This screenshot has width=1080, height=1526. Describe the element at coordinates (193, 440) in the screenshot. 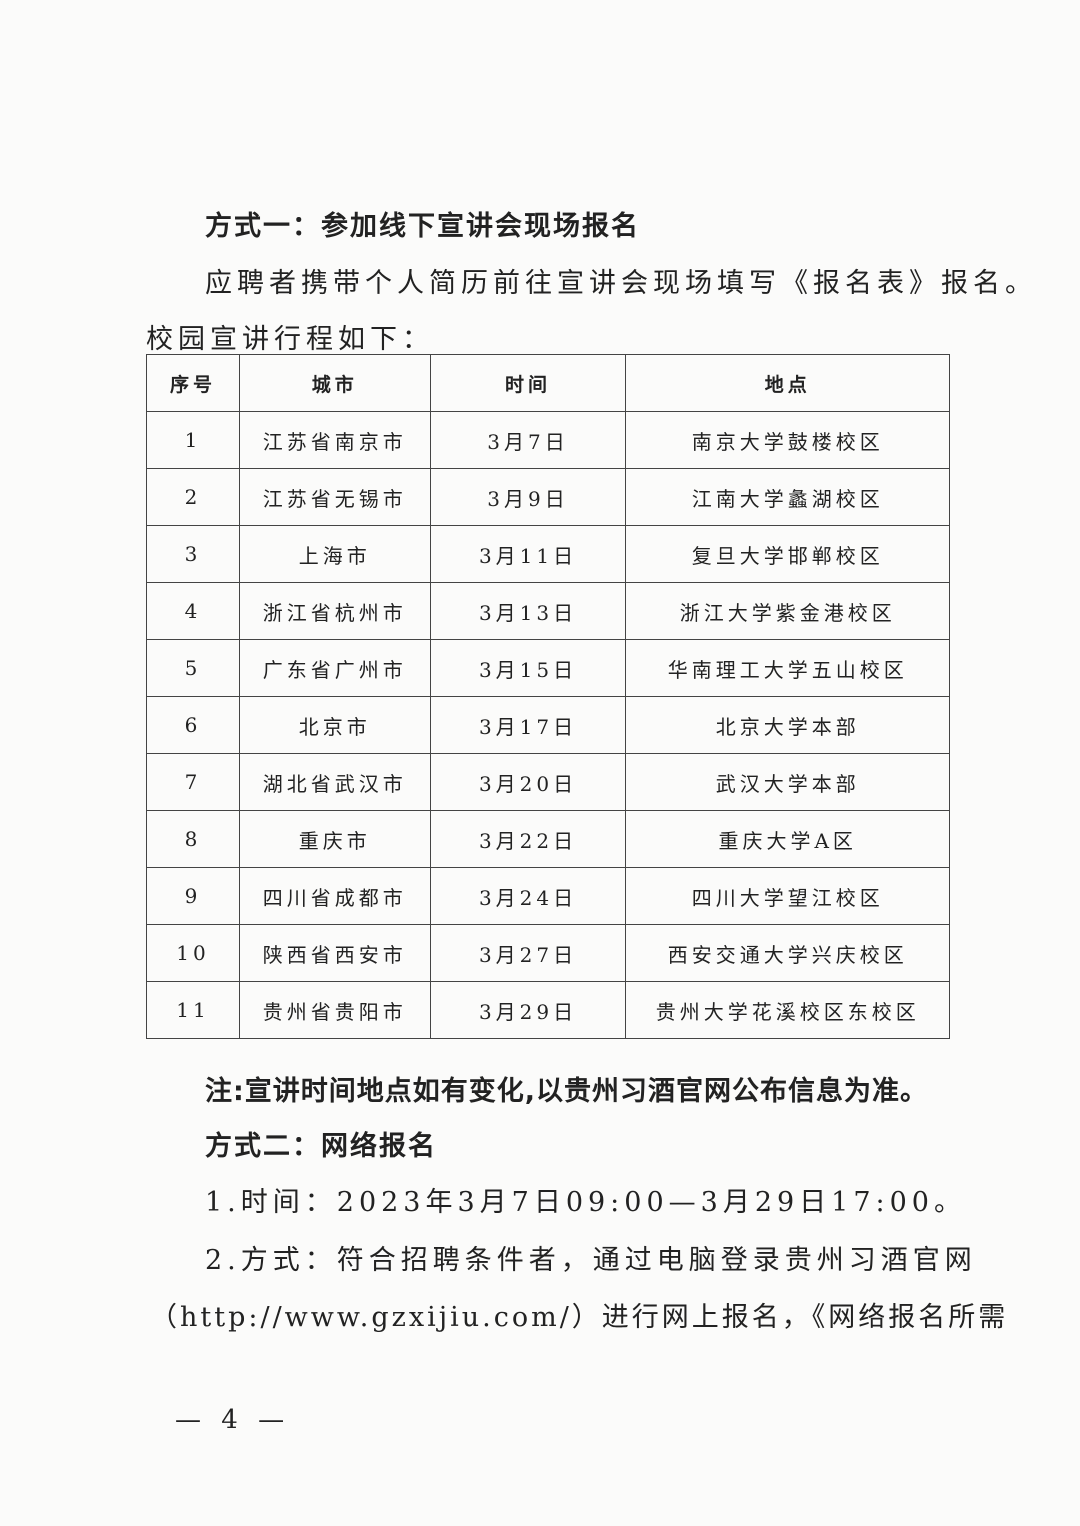

I see `cell-index: 1` at that location.